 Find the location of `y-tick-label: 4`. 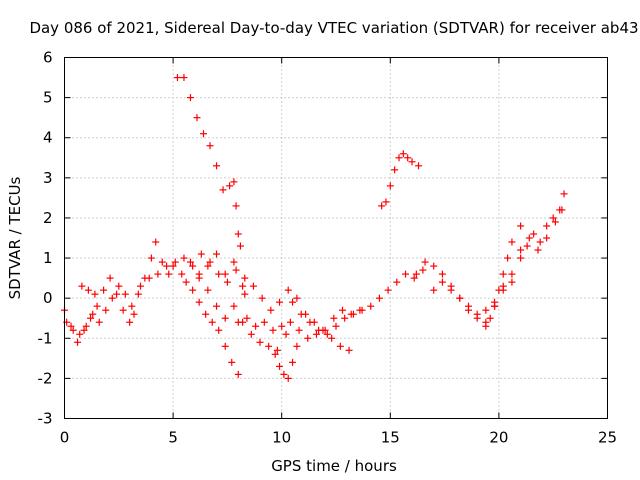

y-tick-label: 4 is located at coordinates (48, 138).